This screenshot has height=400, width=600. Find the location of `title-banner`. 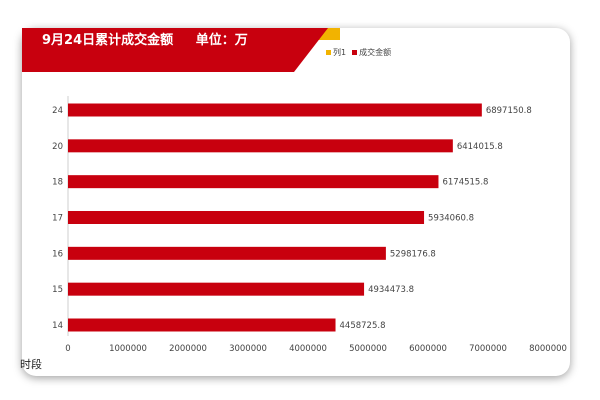

title-banner is located at coordinates (181, 50).